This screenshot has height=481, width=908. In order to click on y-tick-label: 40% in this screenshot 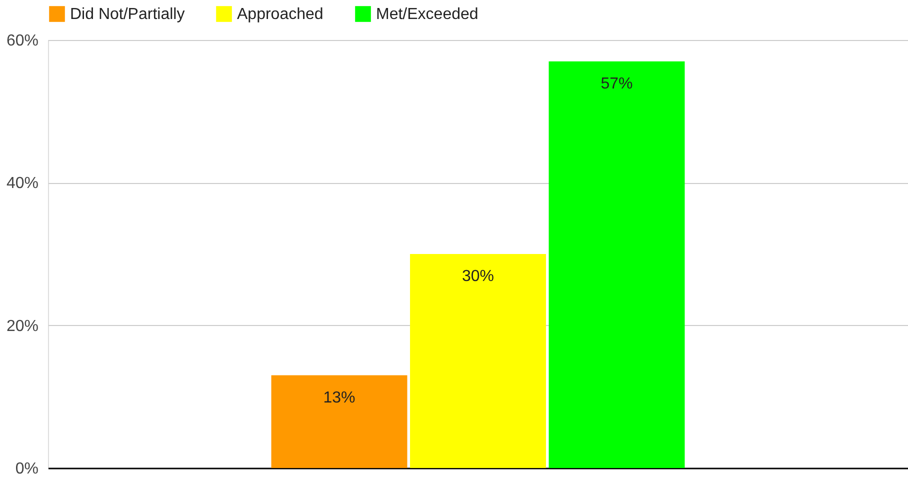, I will do `click(22, 183)`.